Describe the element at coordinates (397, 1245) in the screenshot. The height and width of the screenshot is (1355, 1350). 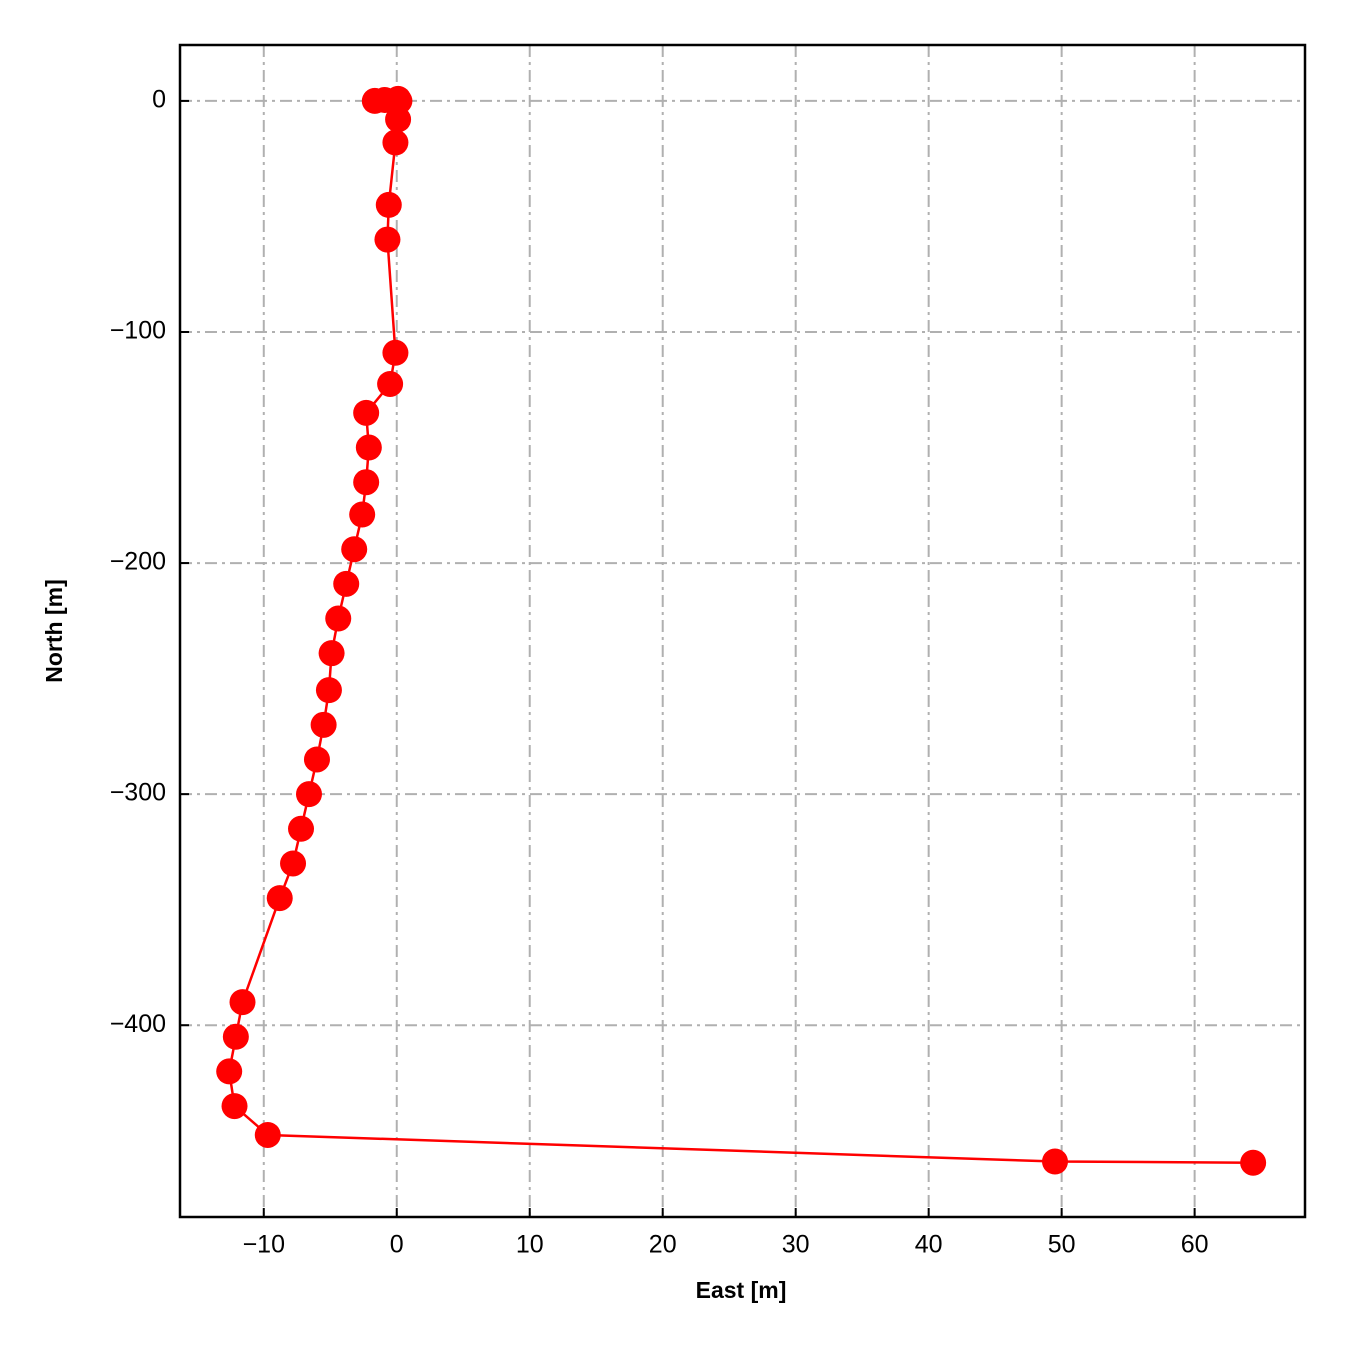
I see `x-tick-label: 0` at that location.